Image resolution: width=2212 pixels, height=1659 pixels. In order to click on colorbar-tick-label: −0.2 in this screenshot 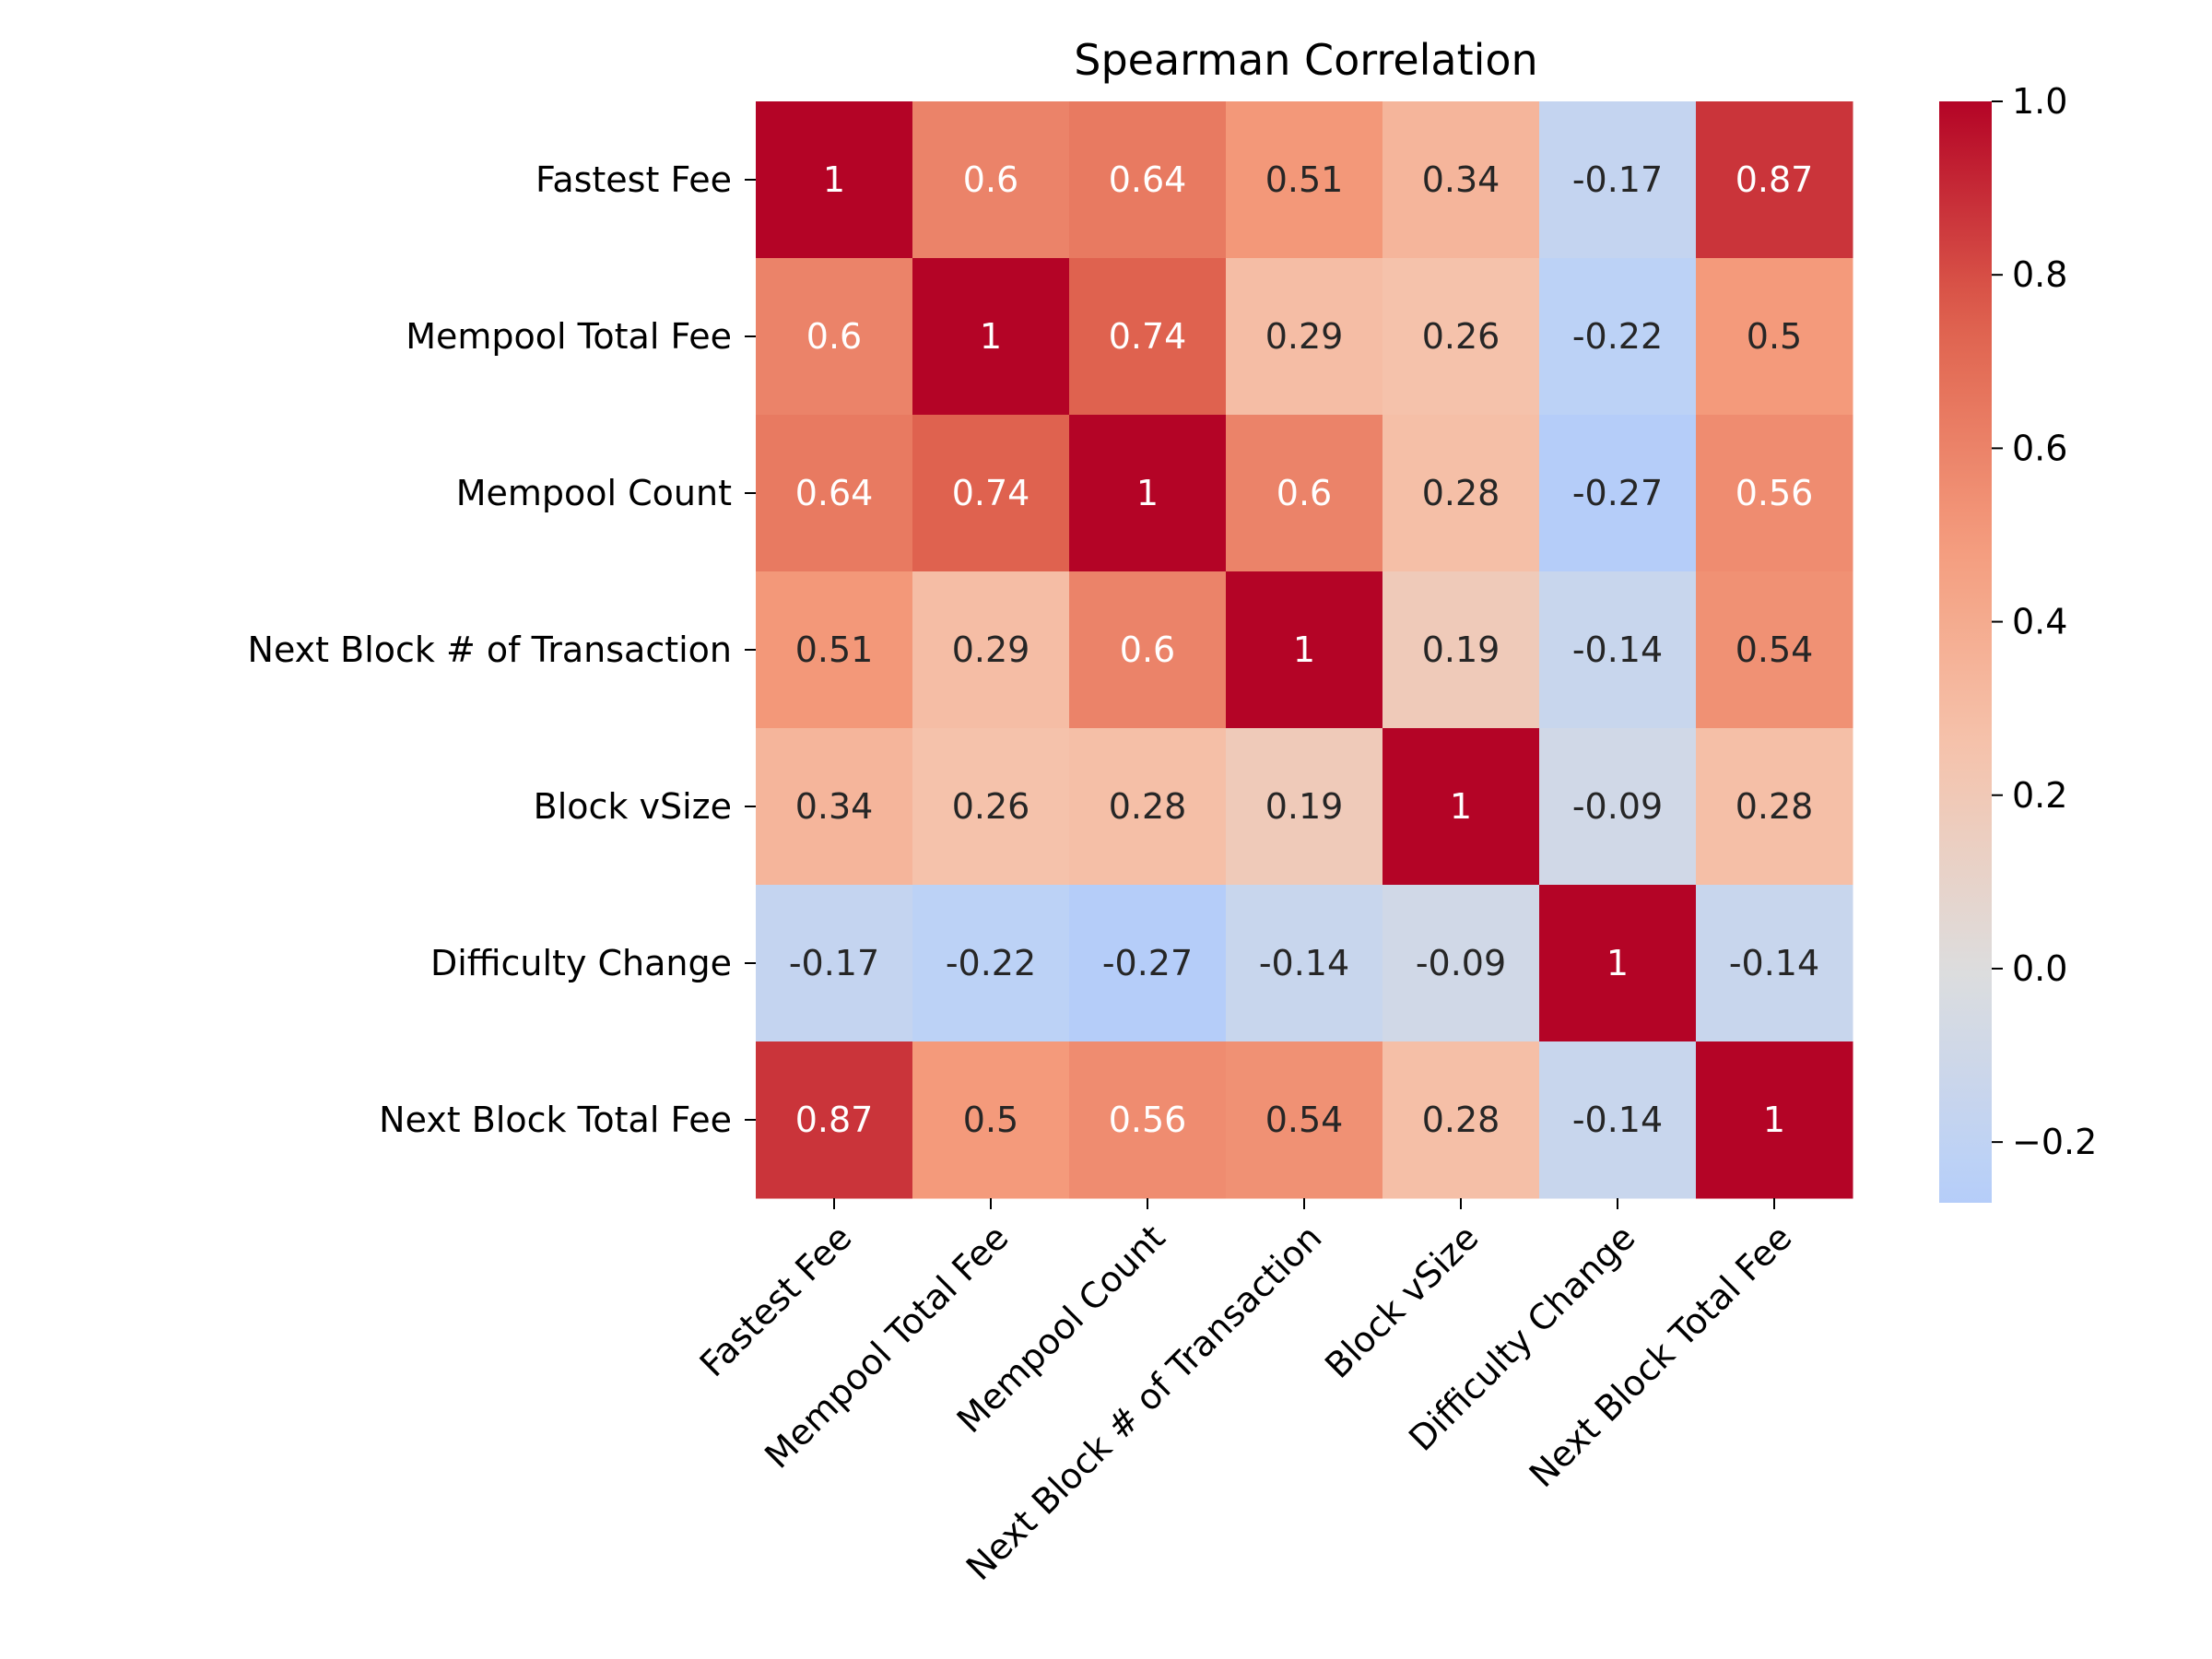, I will do `click(2054, 1142)`.